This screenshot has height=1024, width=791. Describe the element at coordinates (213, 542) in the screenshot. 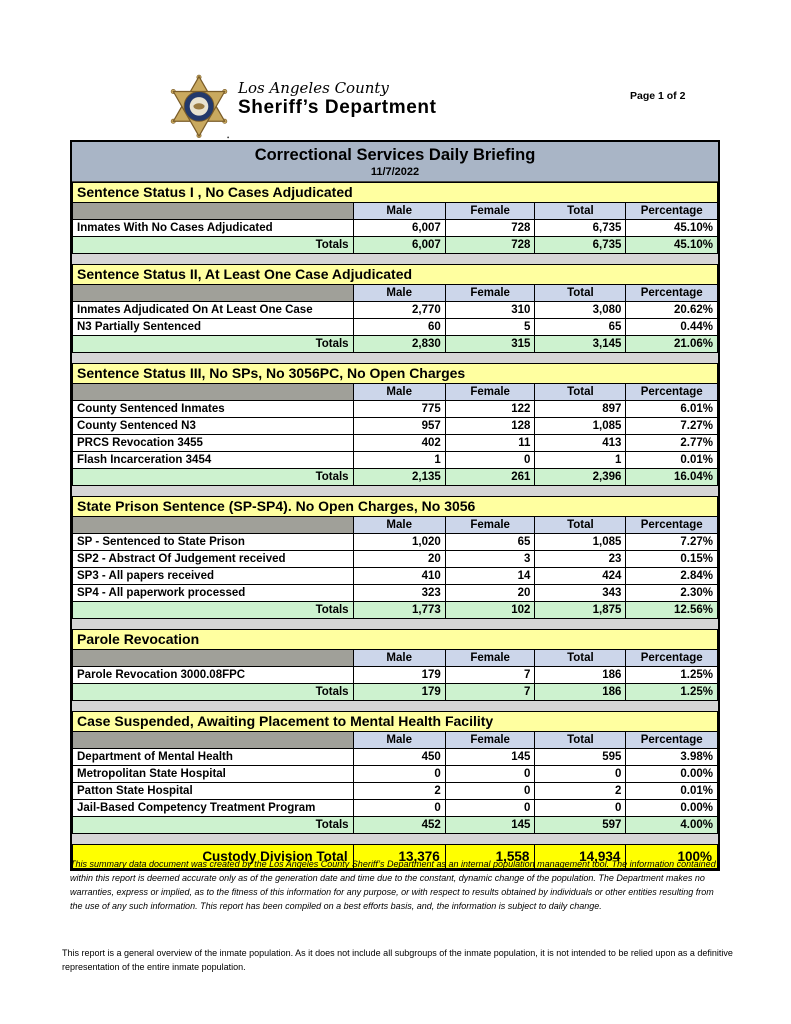

I see `row-label: SP - Sentenced to State Prison` at that location.